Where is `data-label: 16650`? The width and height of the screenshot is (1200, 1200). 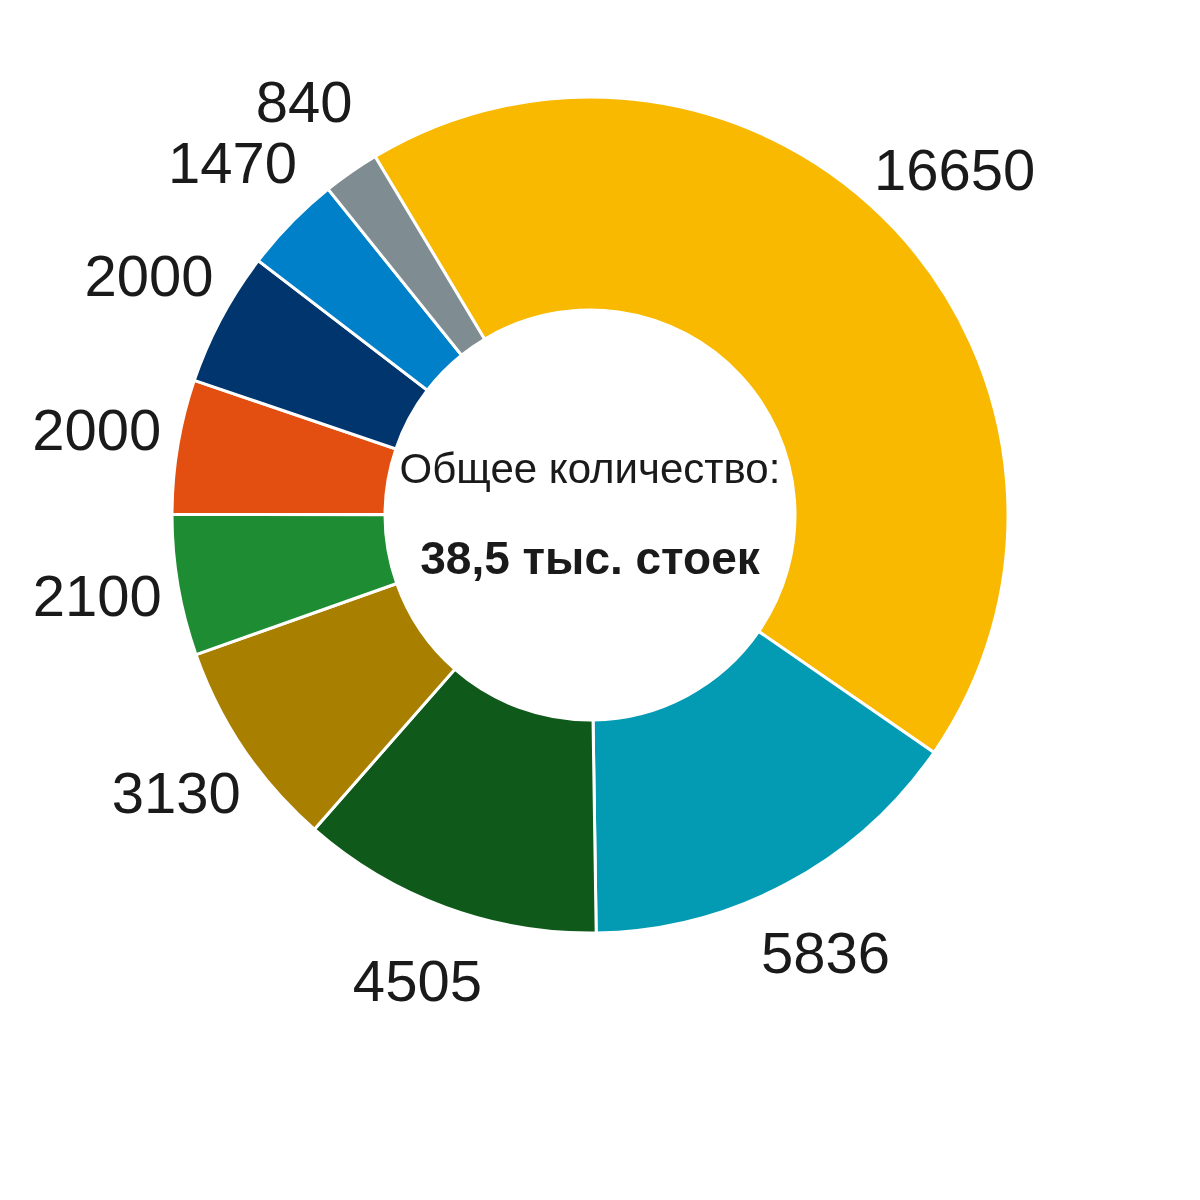
data-label: 16650 is located at coordinates (955, 169).